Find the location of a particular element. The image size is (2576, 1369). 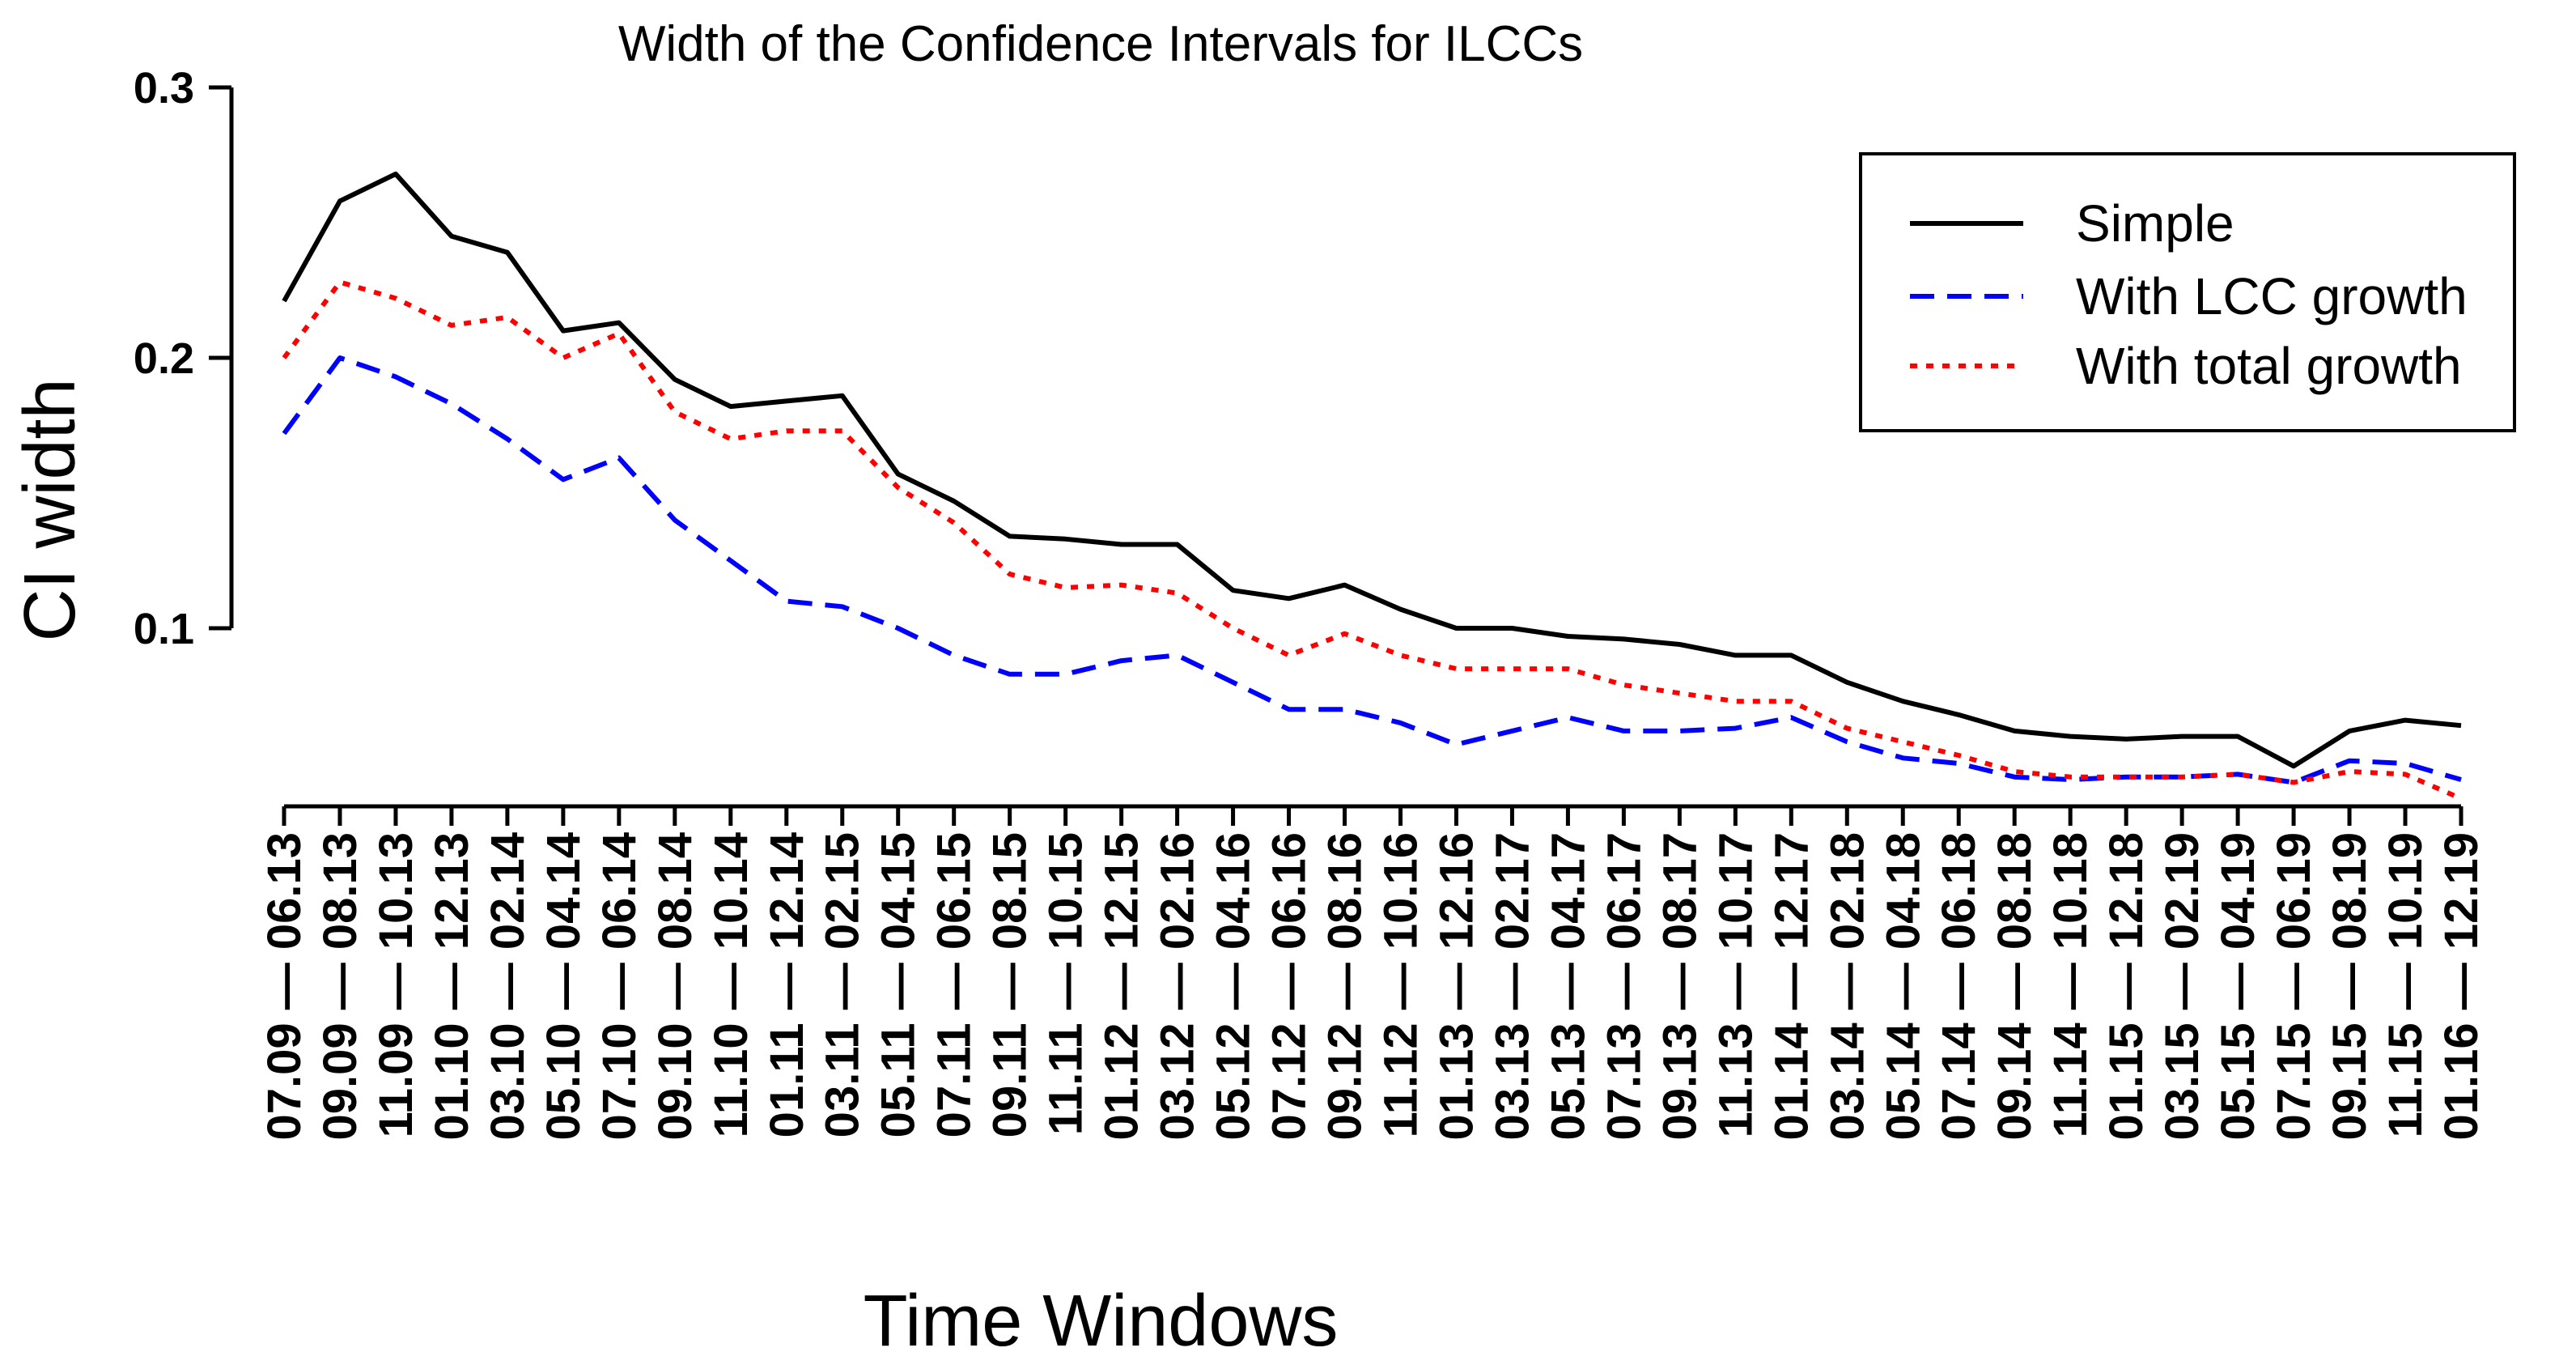

x-tick-label: 03.13 — 02.17 is located at coordinates (1512, 986).